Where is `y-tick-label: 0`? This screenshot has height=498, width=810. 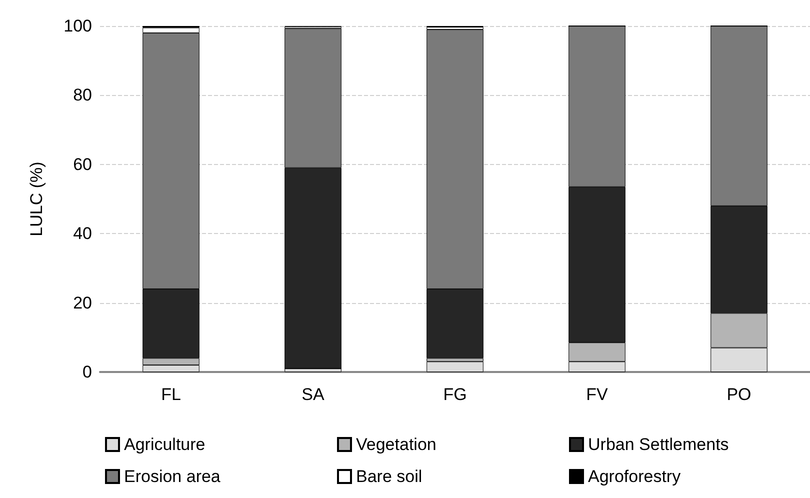 y-tick-label: 0 is located at coordinates (87, 372).